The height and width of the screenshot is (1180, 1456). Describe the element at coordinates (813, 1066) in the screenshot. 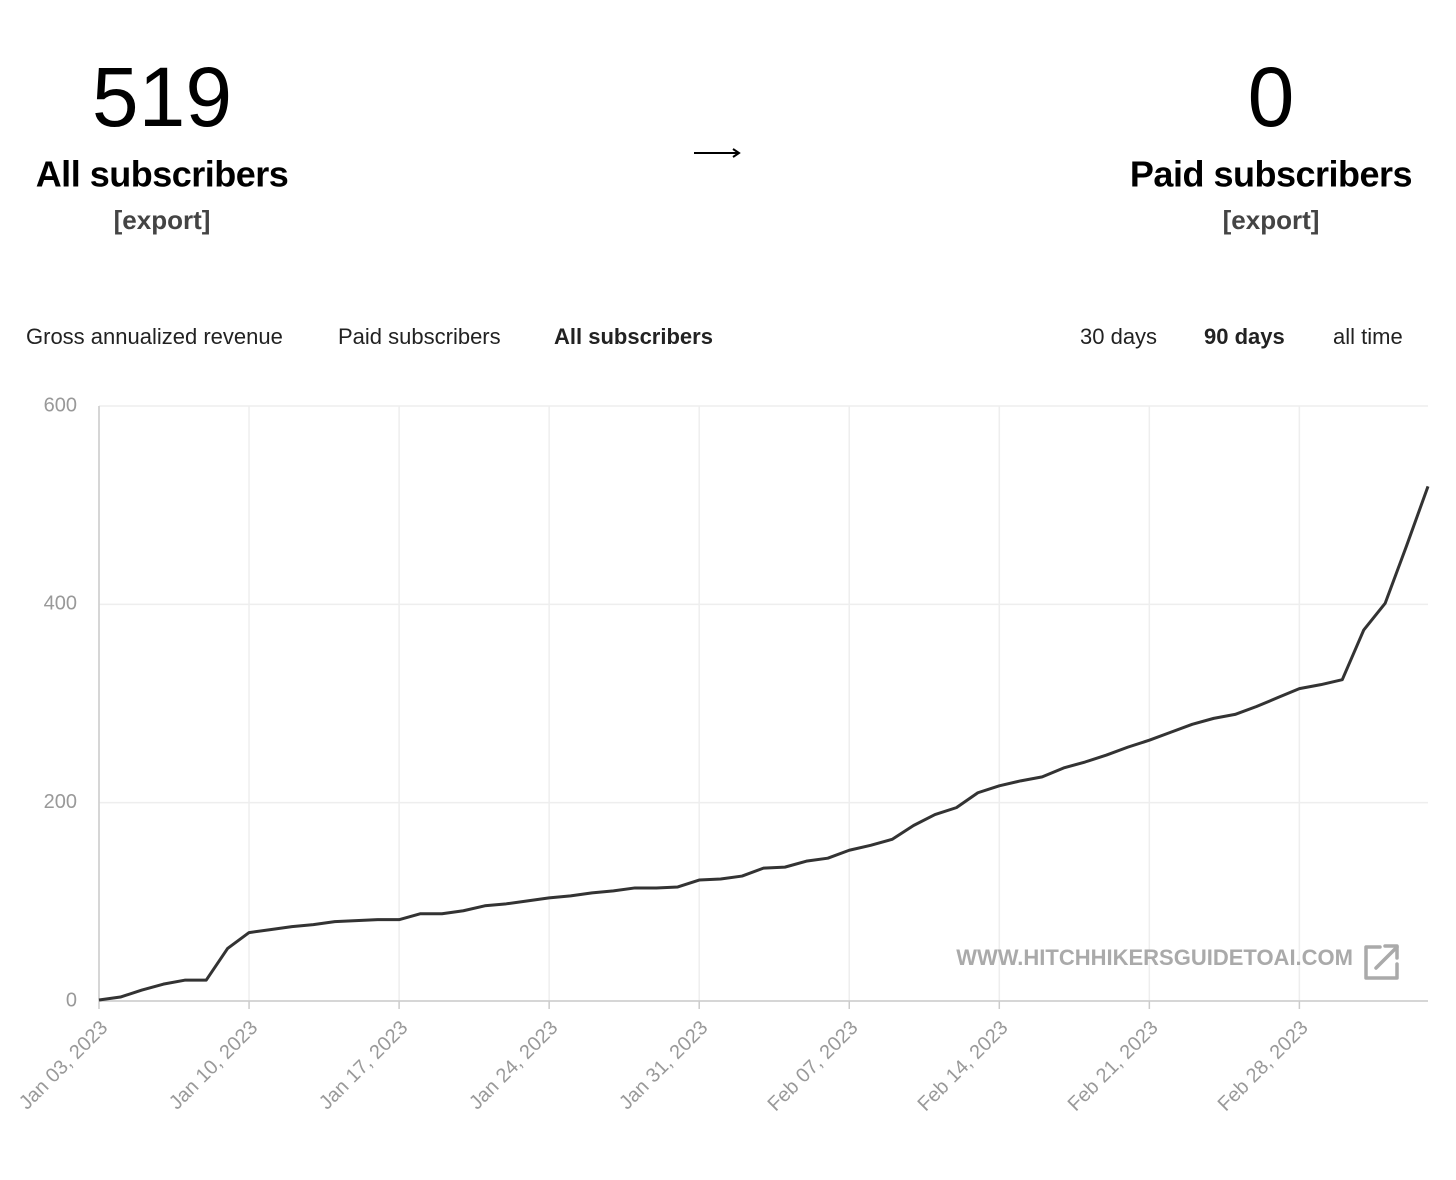

I see `x-tick-label: Feb 07, 2023` at that location.